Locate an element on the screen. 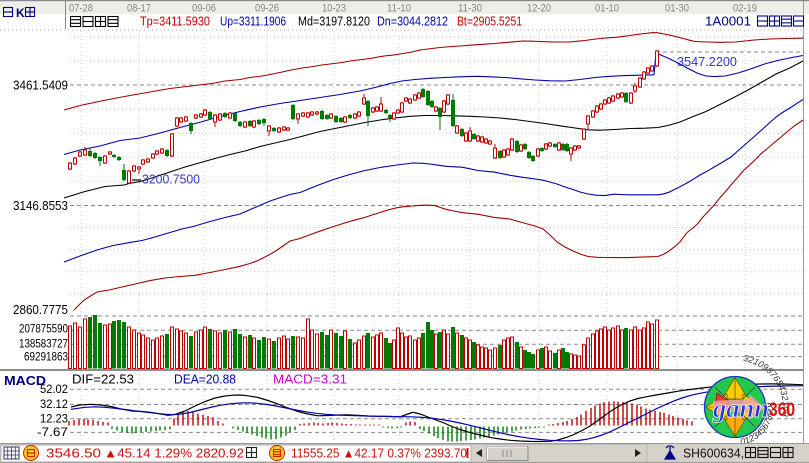 The image size is (809, 463). svg-text: 11-10 is located at coordinates (399, 9).